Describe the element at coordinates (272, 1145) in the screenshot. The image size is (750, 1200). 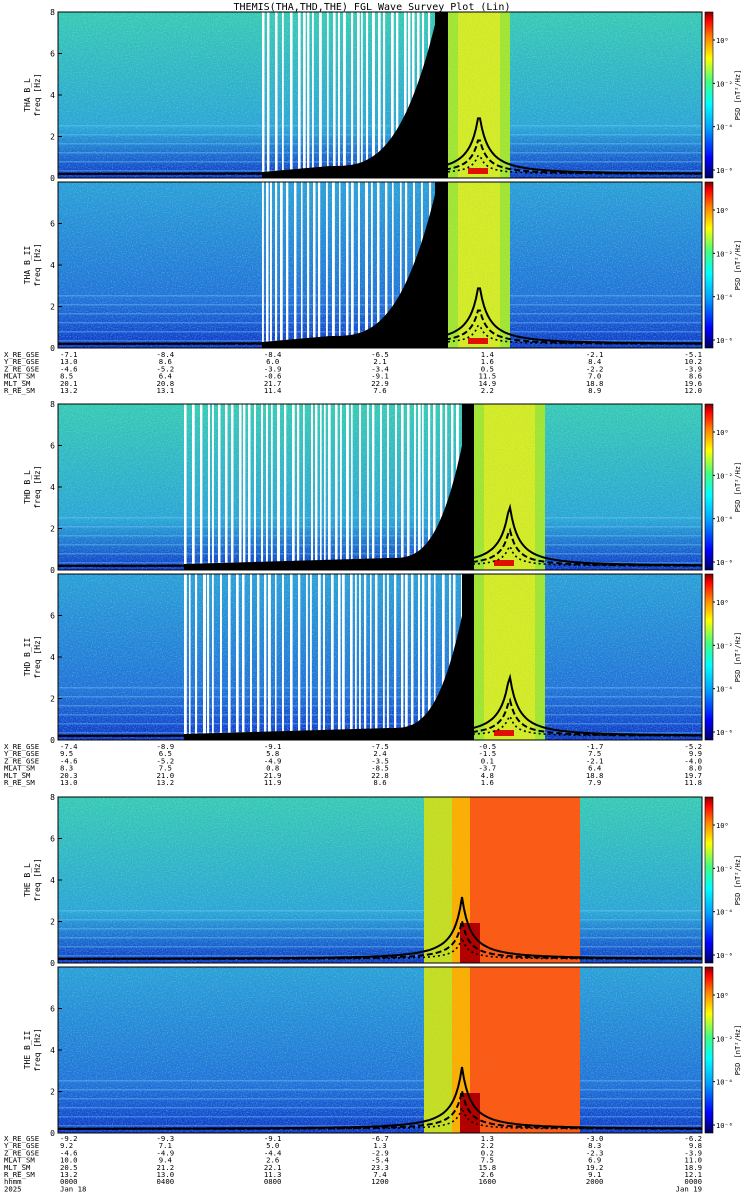
I see `ephemeris-value: 5.0` at that location.